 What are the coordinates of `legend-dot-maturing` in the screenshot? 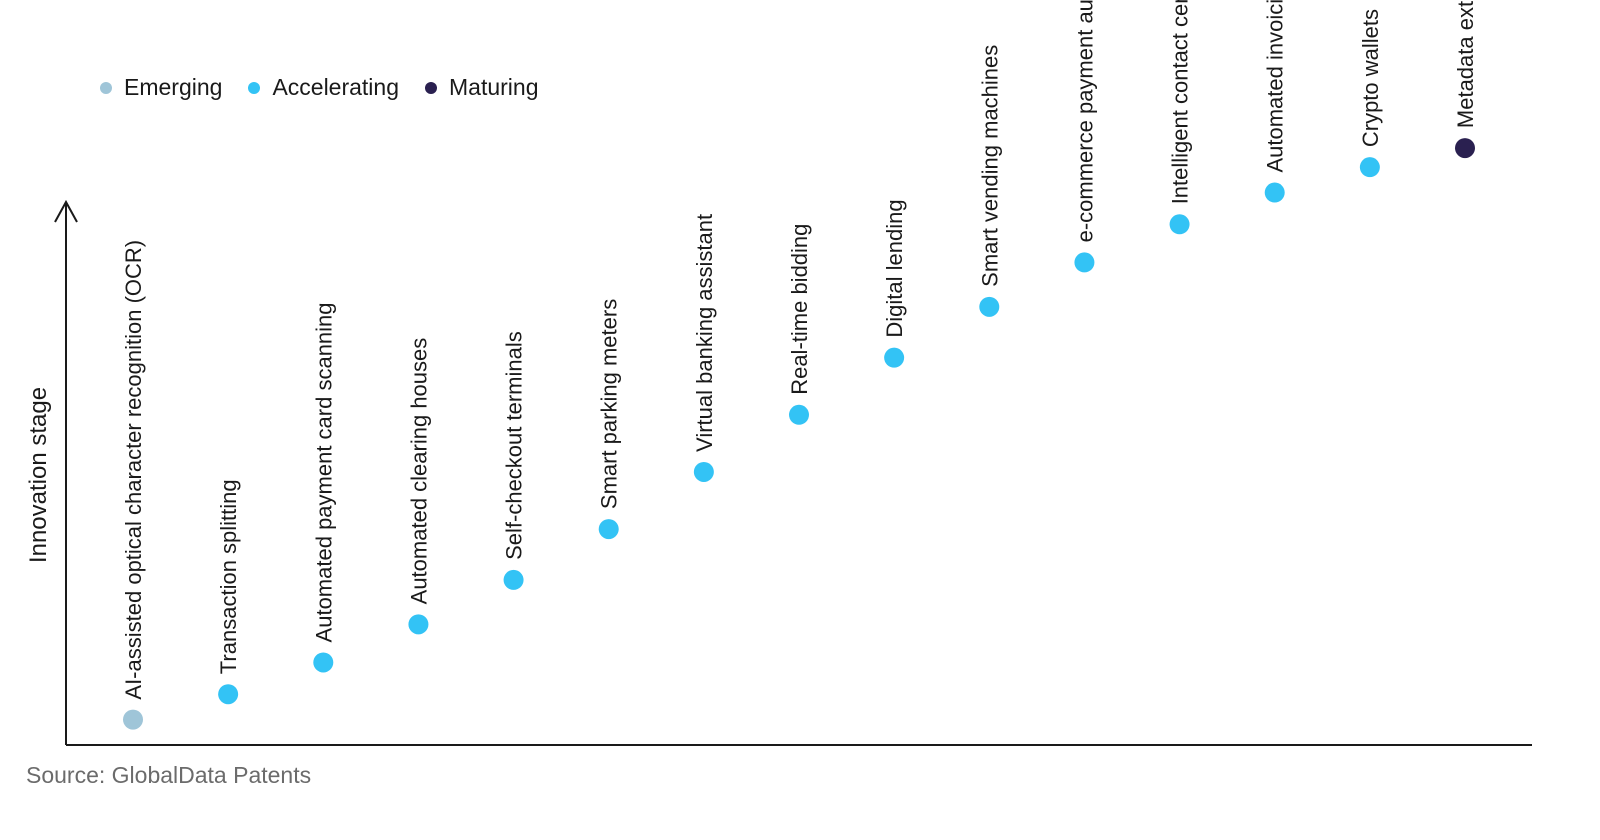 It's located at (431, 87).